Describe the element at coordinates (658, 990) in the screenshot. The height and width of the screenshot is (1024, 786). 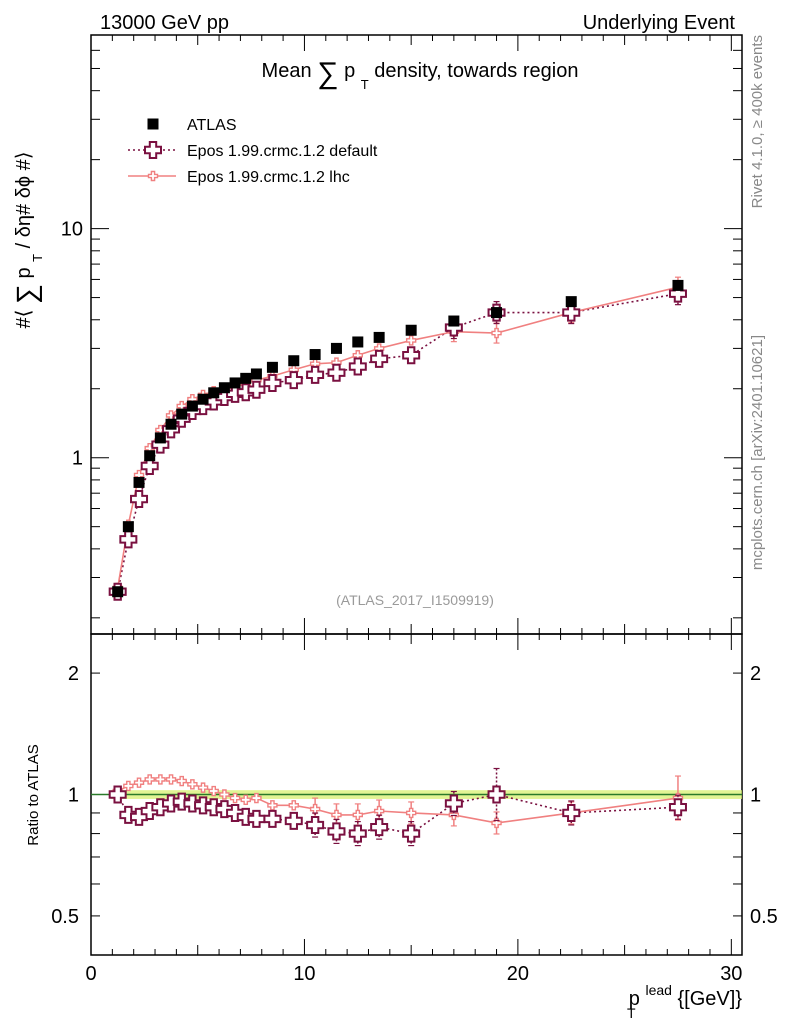
I see `xlabel-sup: lead` at that location.